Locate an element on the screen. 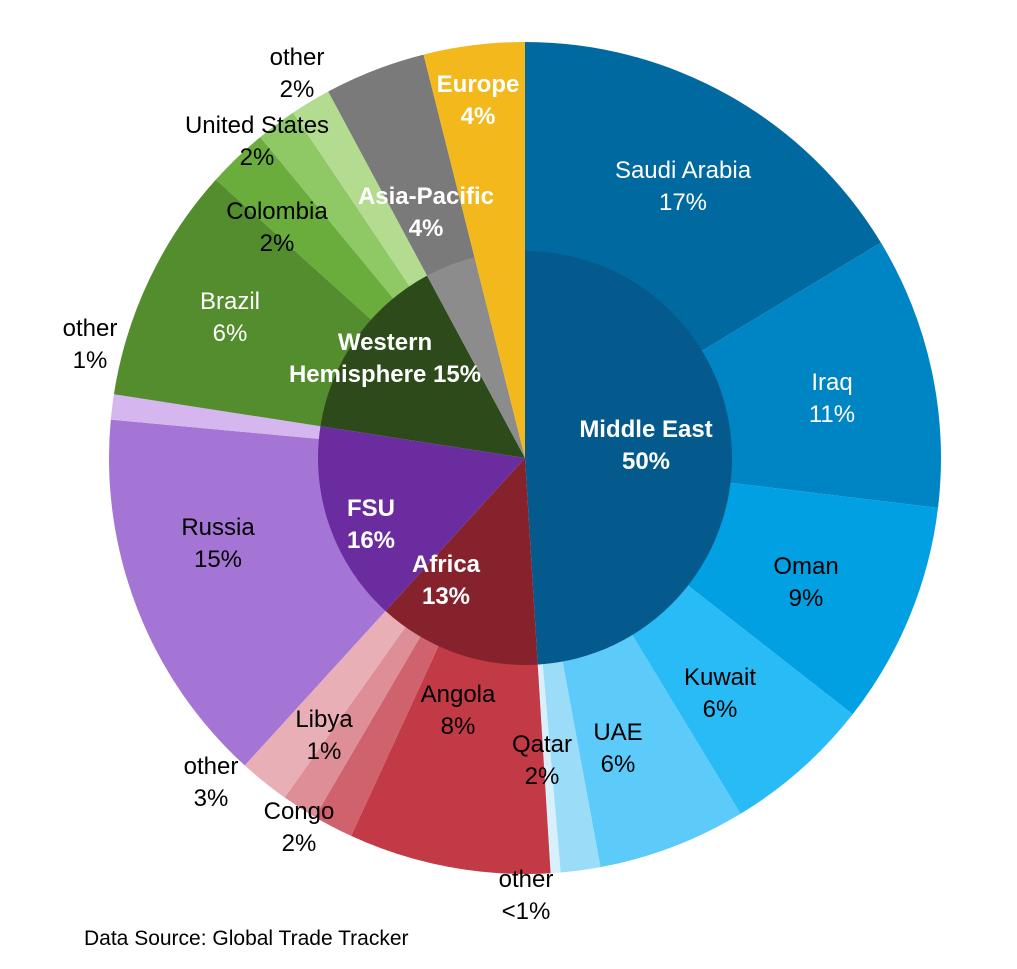 The image size is (1017, 969). slice-me is located at coordinates (628, 458).